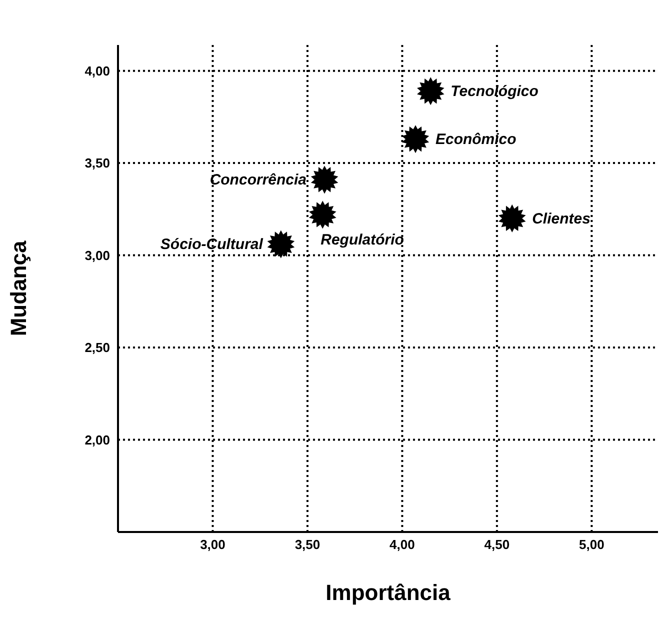  Describe the element at coordinates (97, 348) in the screenshot. I see `y-tick-label: 2,50` at that location.